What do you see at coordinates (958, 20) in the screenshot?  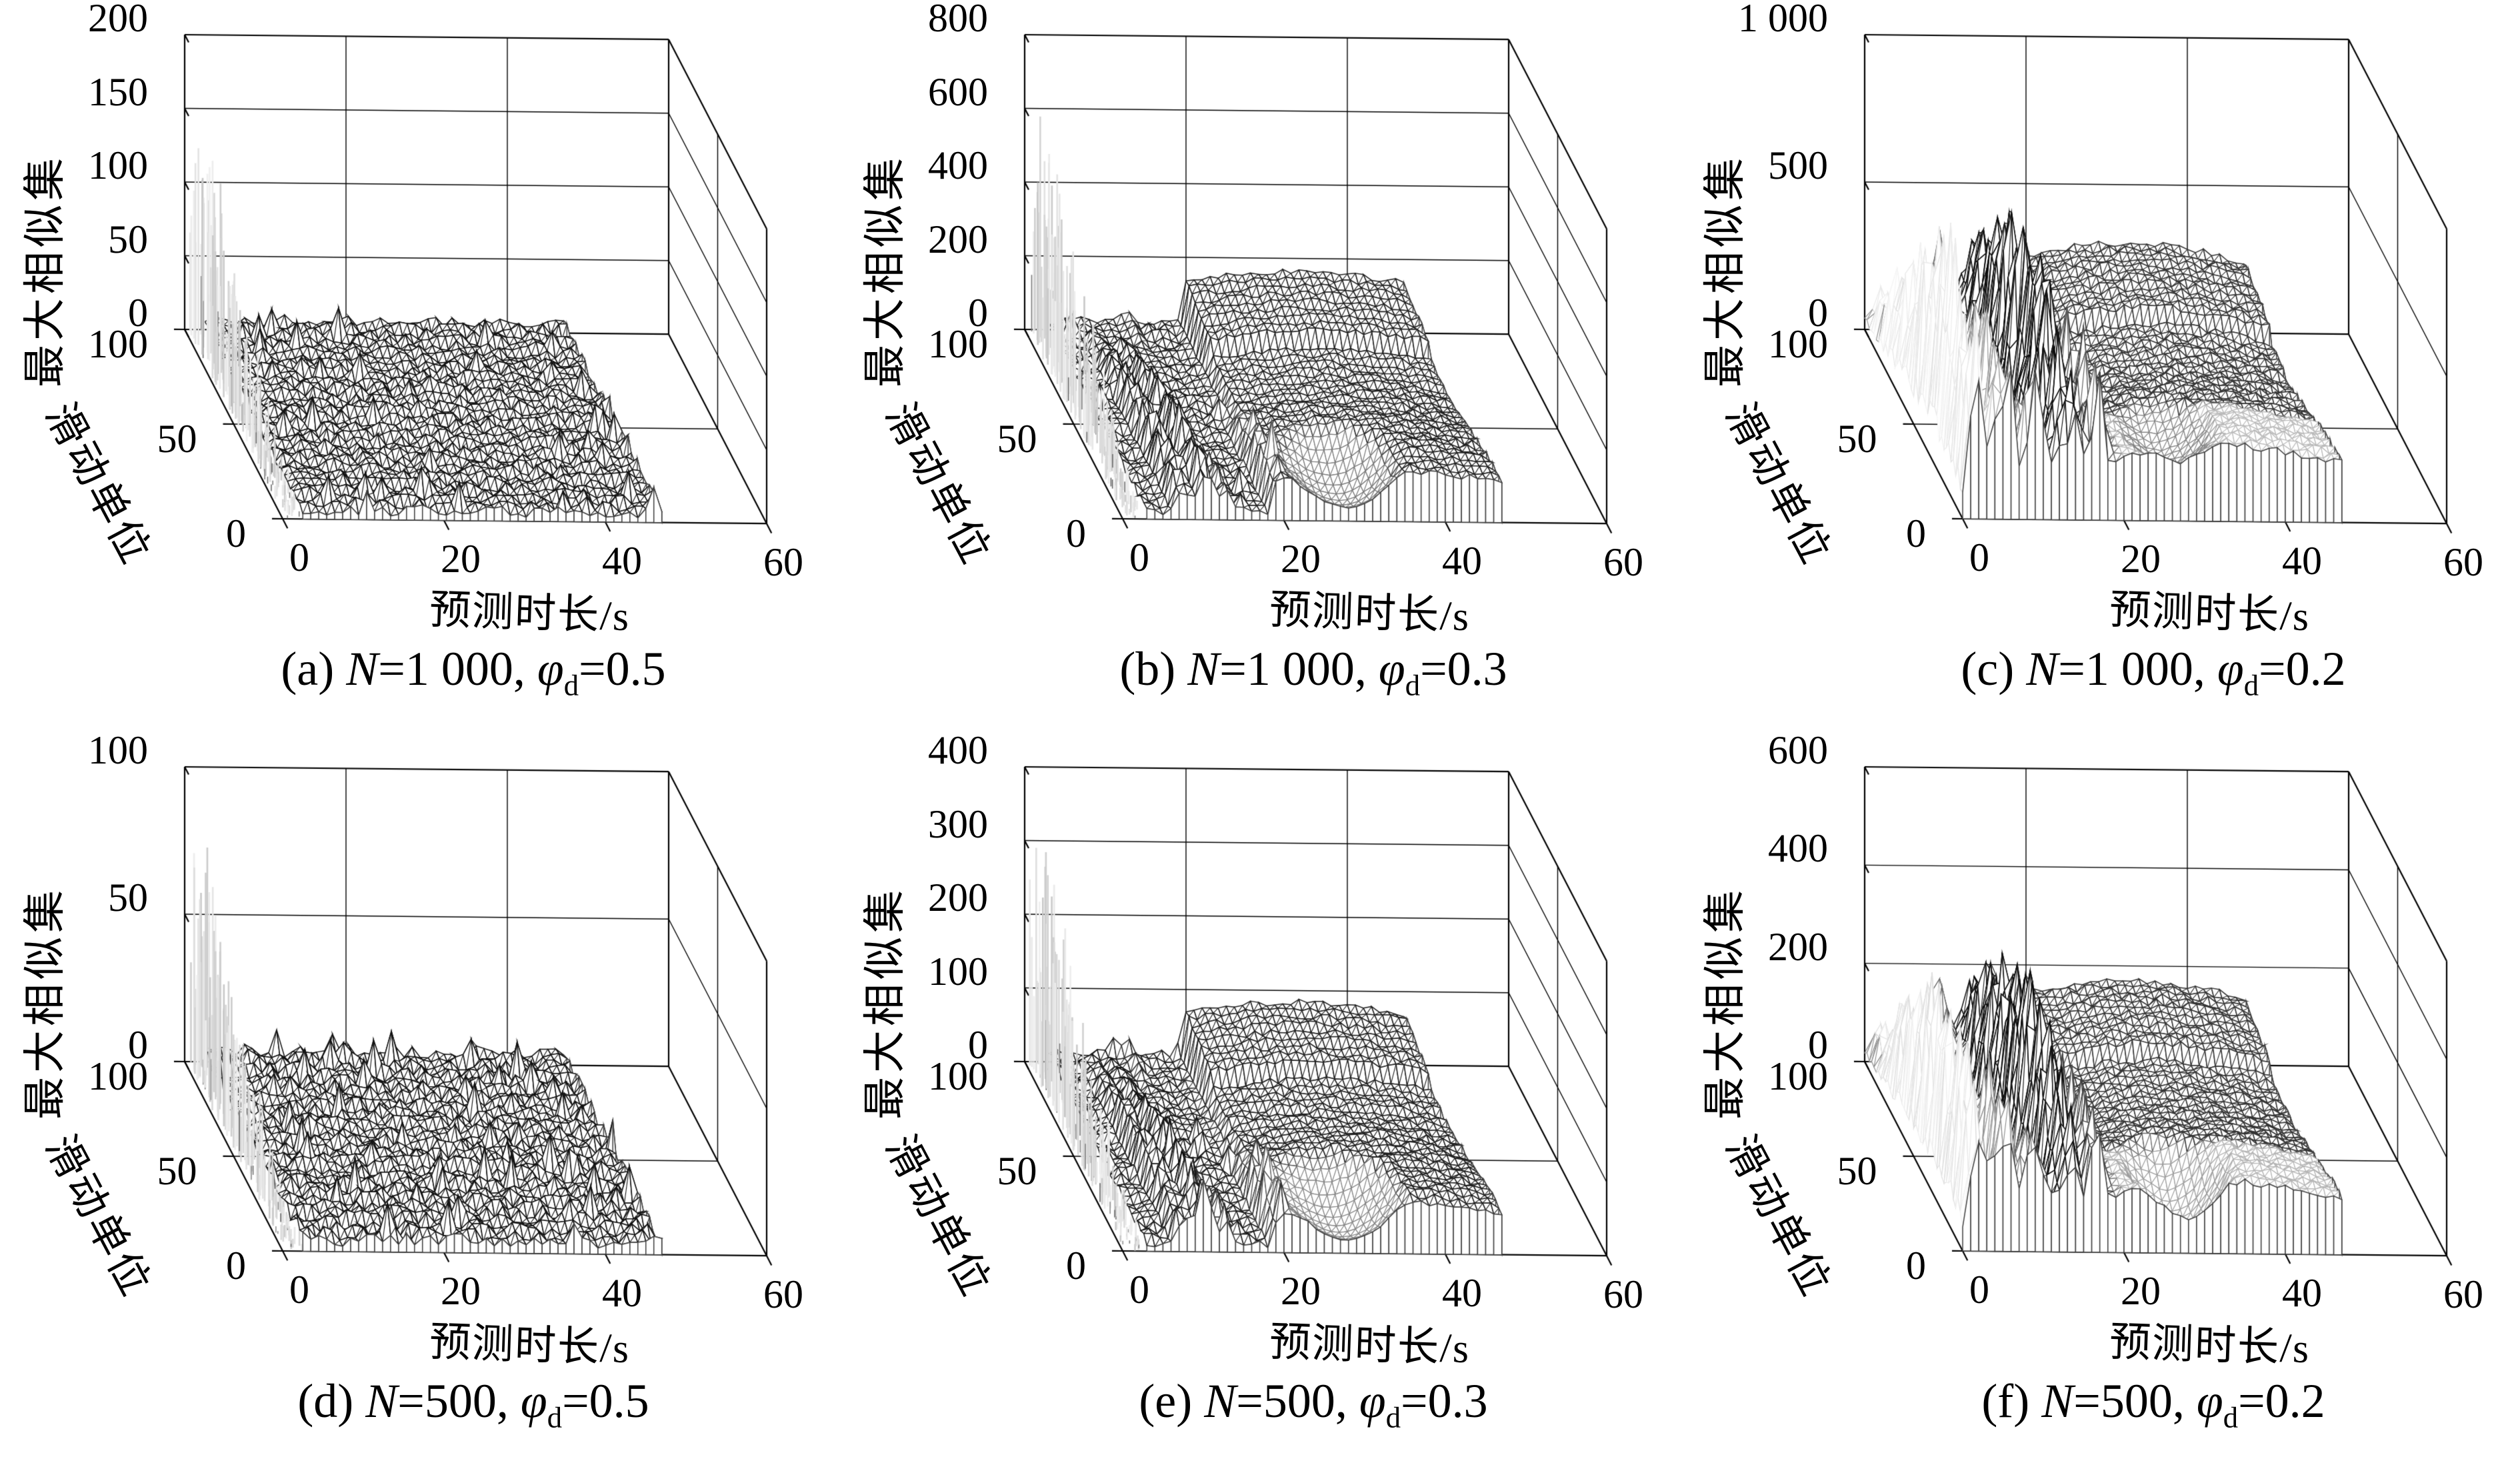 I see `z-tick-label: 800` at bounding box center [958, 20].